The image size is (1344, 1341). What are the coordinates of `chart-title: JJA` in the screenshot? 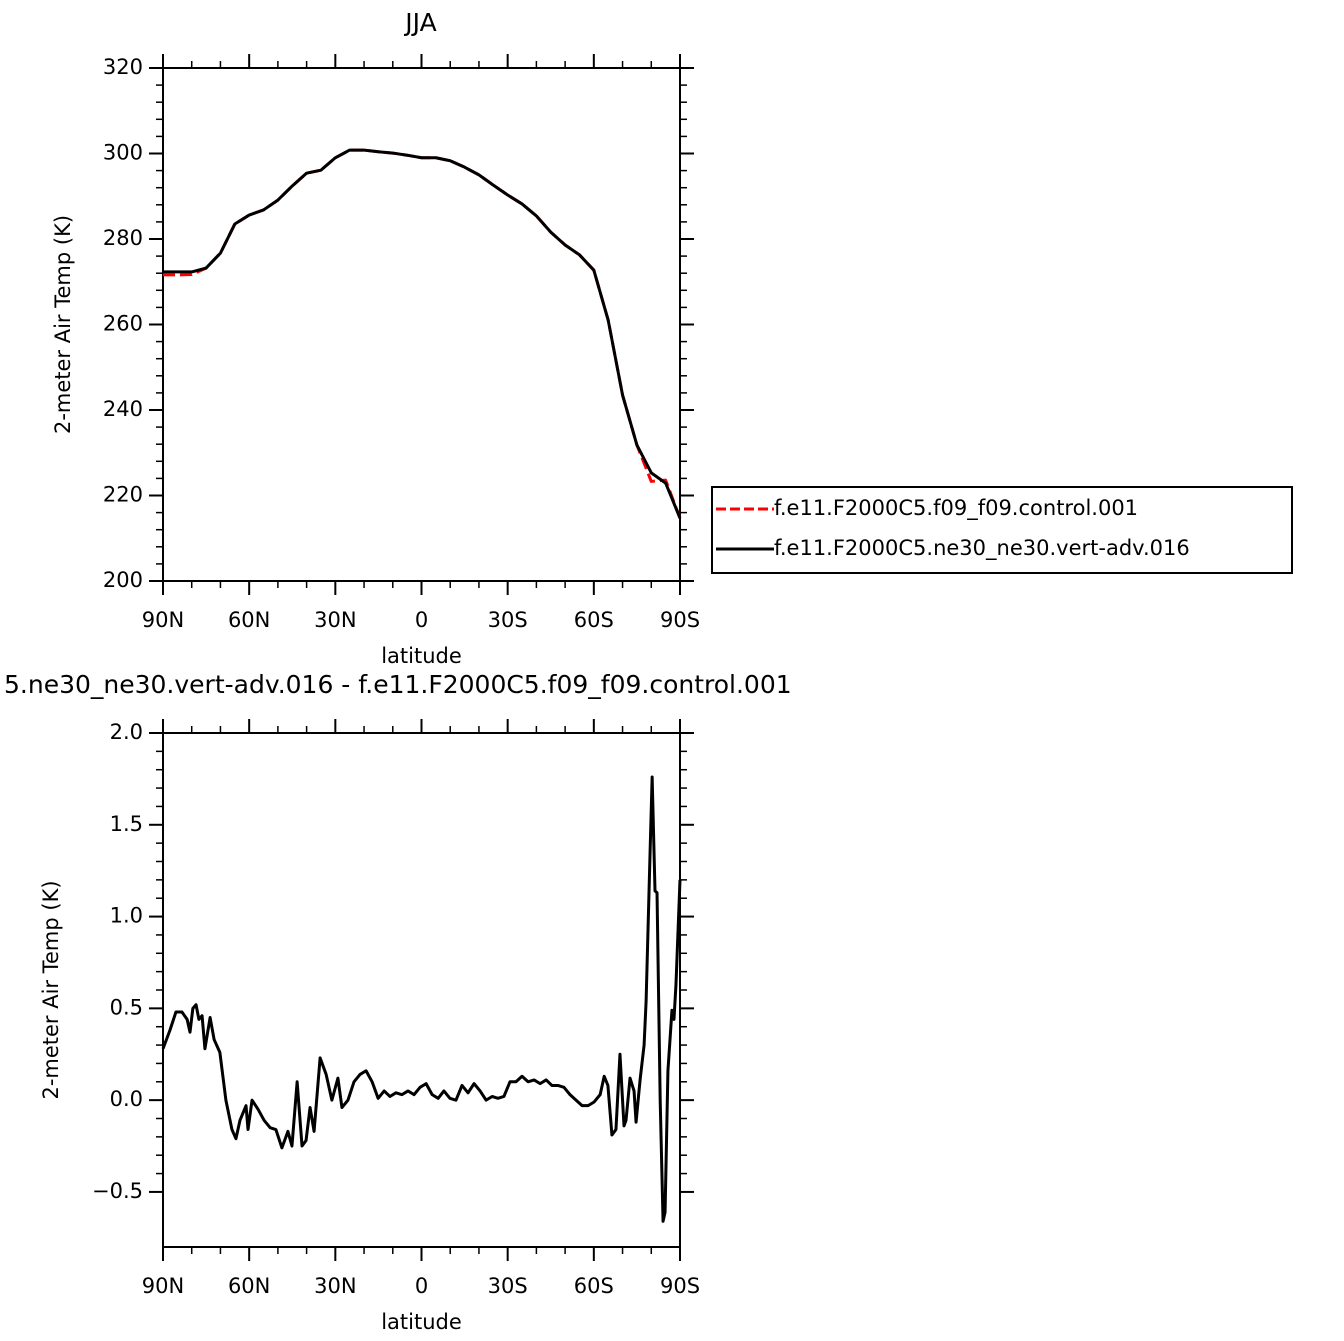 It's located at (419, 22).